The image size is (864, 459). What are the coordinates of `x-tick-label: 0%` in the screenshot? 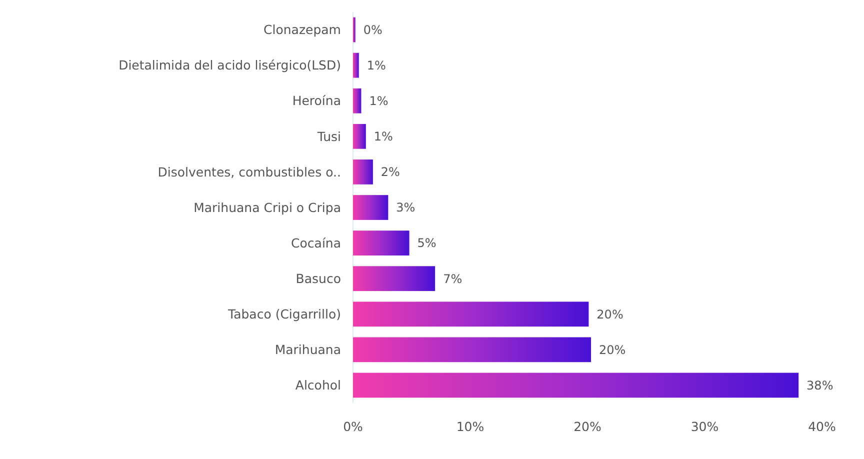 It's located at (353, 426).